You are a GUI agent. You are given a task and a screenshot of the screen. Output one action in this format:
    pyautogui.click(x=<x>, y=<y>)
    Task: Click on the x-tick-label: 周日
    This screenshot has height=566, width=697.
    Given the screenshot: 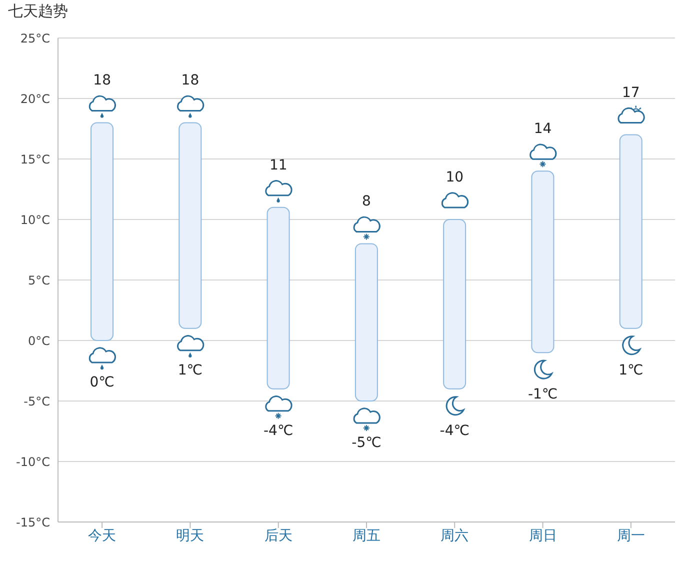 What is the action you would take?
    pyautogui.click(x=542, y=536)
    